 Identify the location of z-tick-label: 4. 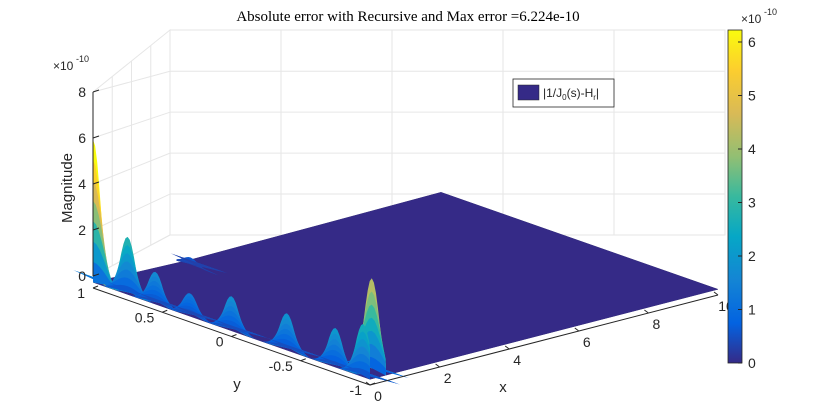
(82, 184).